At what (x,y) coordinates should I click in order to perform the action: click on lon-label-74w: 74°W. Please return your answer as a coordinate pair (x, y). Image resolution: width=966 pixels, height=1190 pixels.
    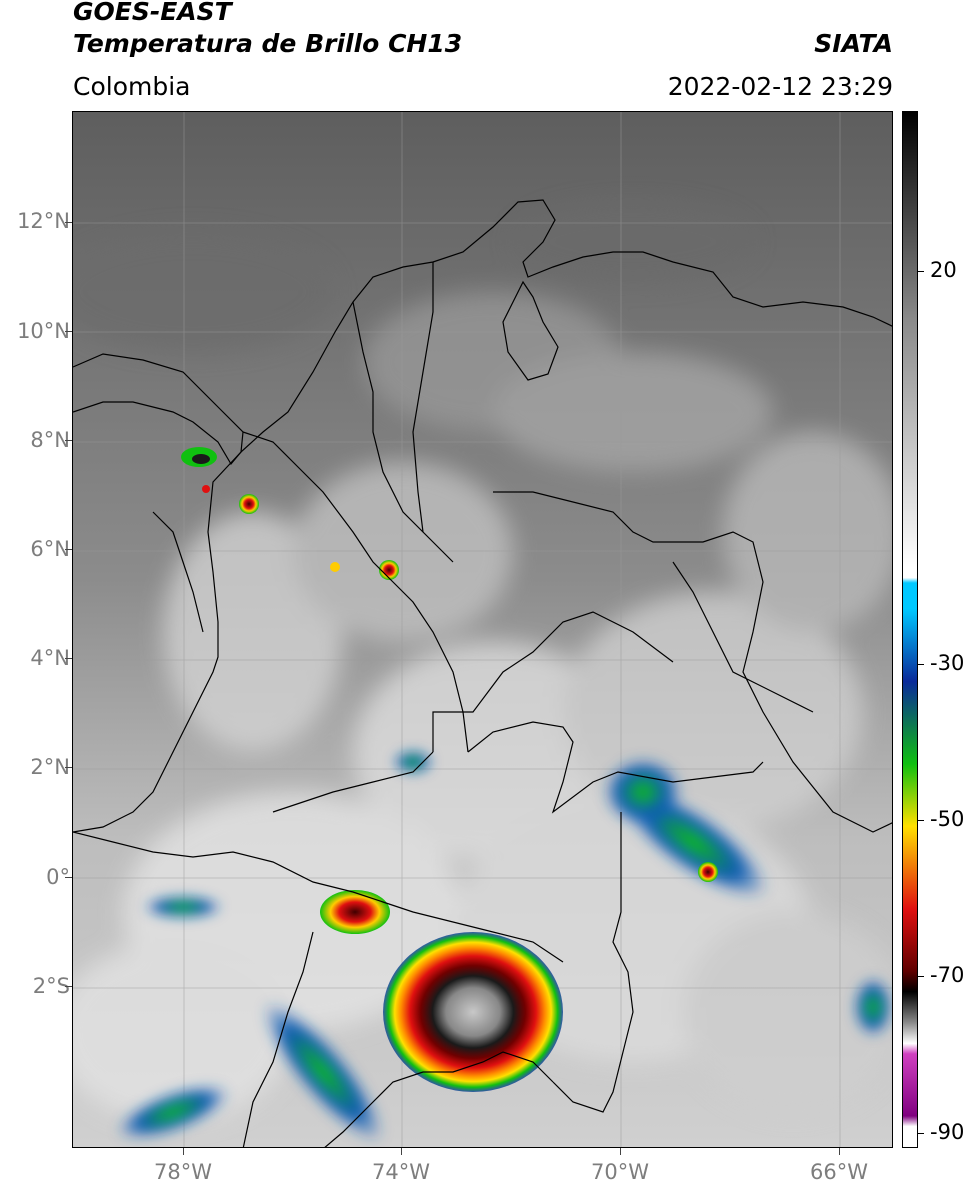
    Looking at the image, I should click on (401, 1172).